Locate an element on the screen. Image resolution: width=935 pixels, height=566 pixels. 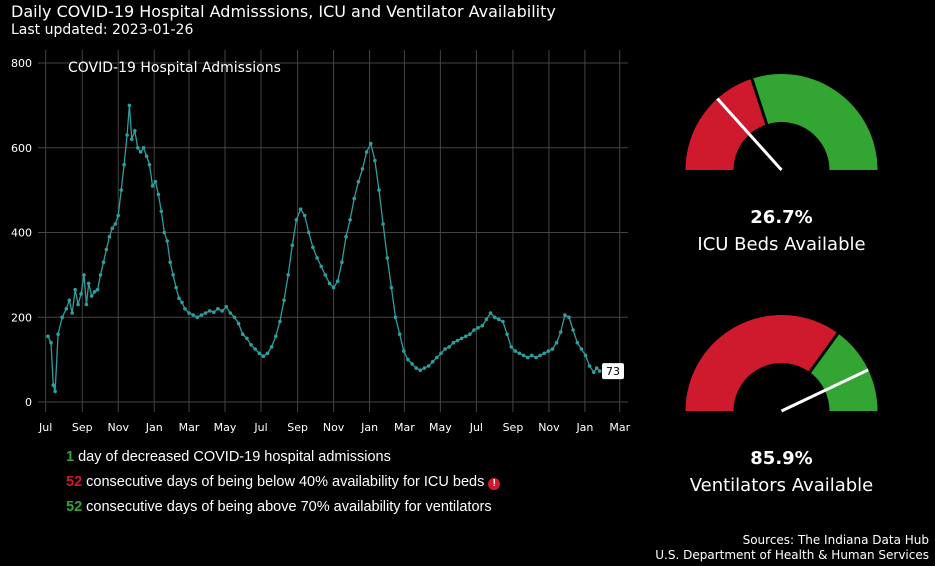
icu-beds-gauge-dial is located at coordinates (781, 123).